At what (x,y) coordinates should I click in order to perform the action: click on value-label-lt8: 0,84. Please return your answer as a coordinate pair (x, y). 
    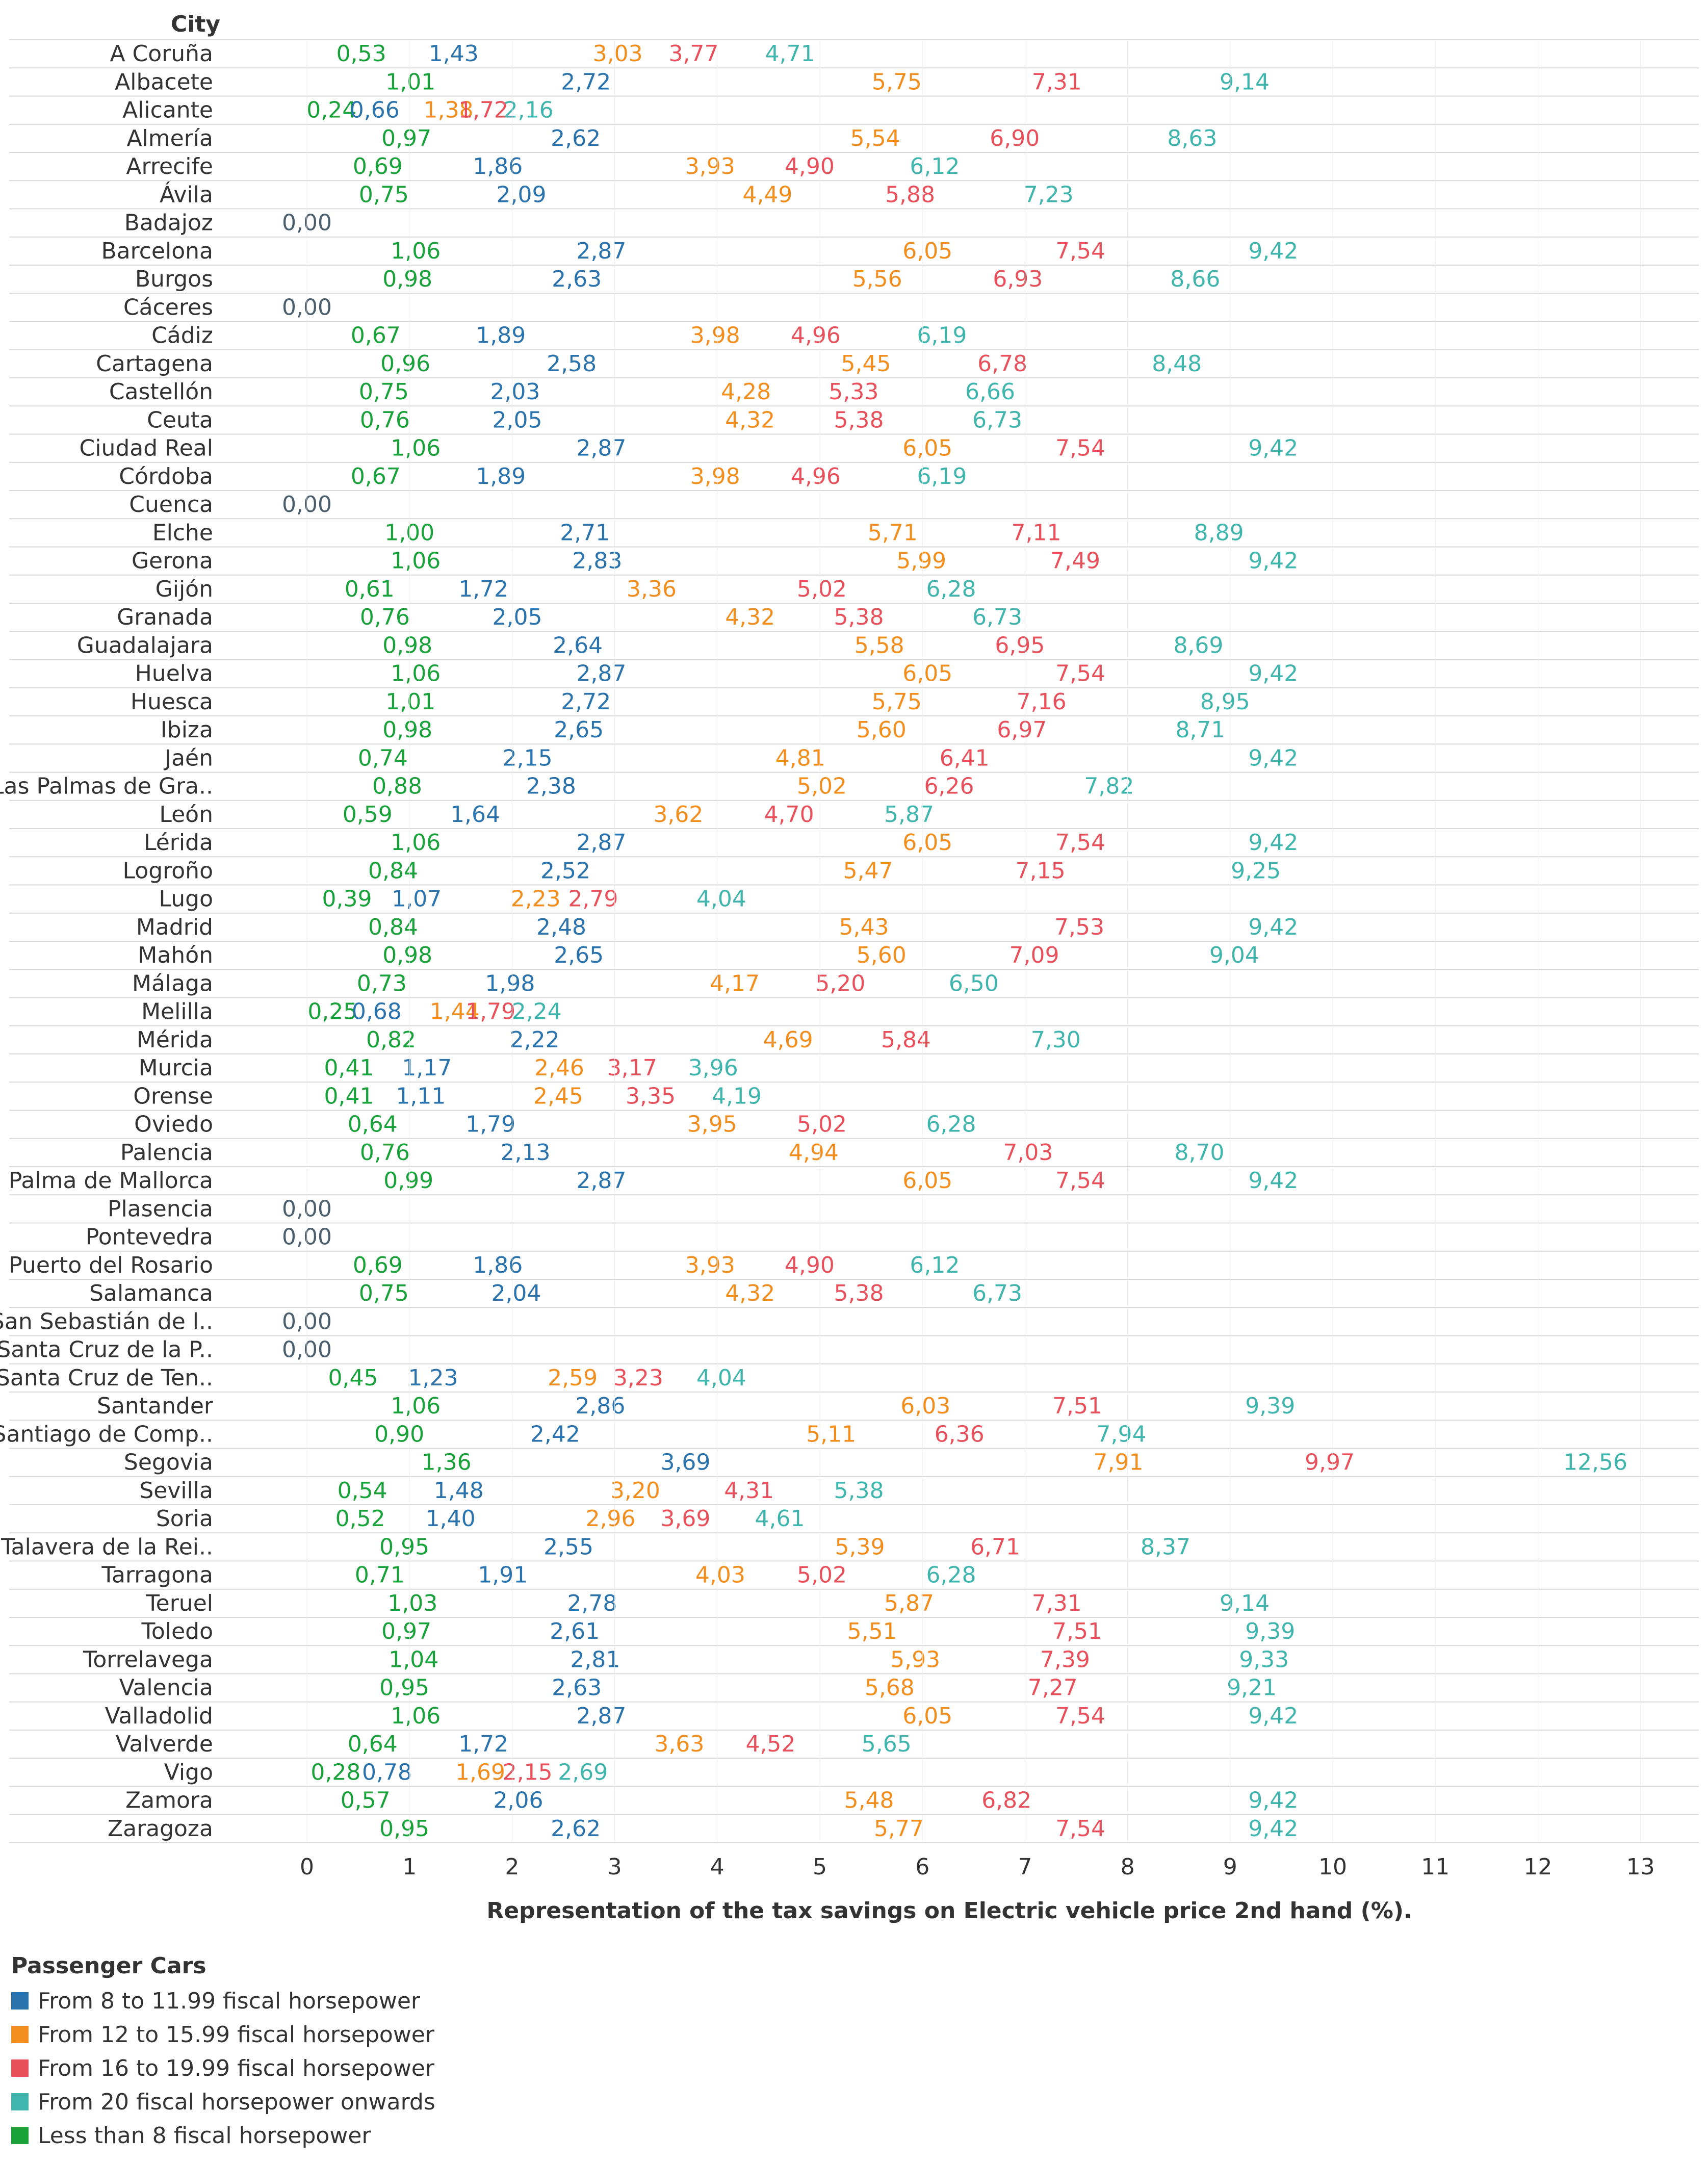
    Looking at the image, I should click on (393, 871).